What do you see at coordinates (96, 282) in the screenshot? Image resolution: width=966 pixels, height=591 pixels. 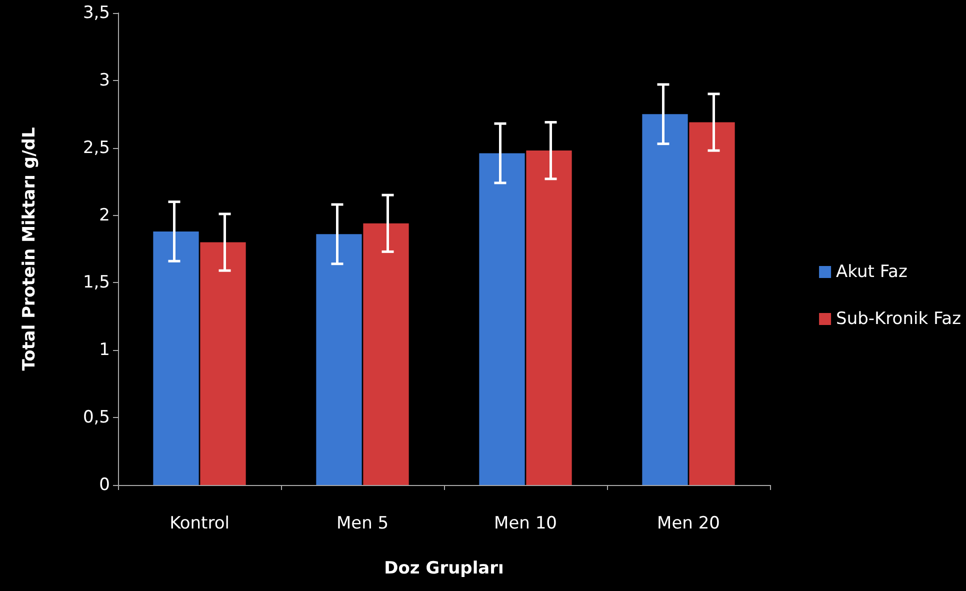 I see `y-tick-label: 1,5` at bounding box center [96, 282].